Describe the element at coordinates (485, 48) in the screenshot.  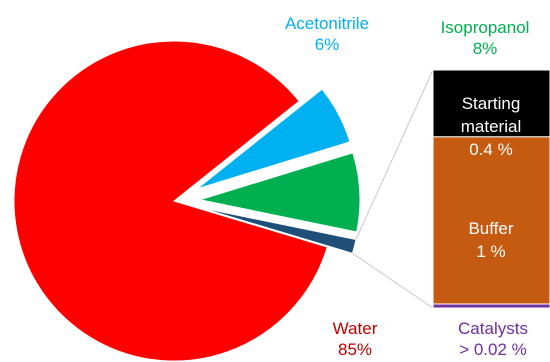
I see `slice-value: 8%` at that location.